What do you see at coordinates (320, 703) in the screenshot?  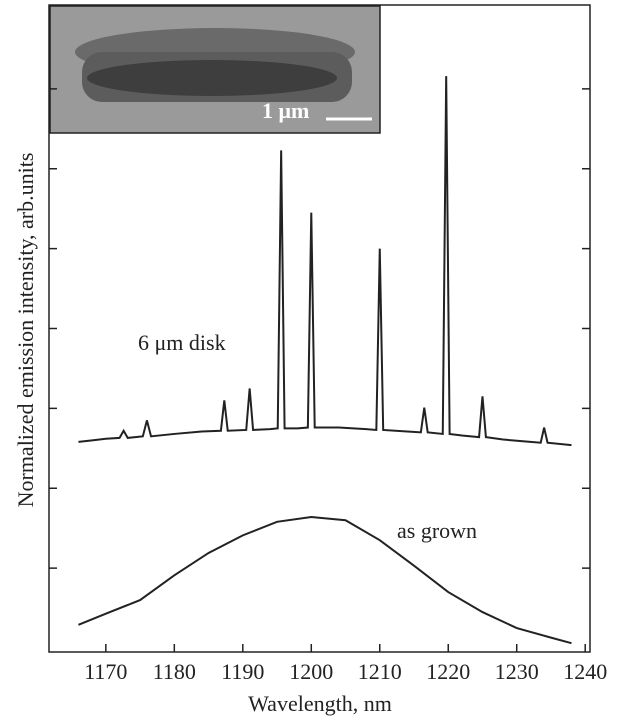 I see `x-axis-title: Wavelength, nm` at bounding box center [320, 703].